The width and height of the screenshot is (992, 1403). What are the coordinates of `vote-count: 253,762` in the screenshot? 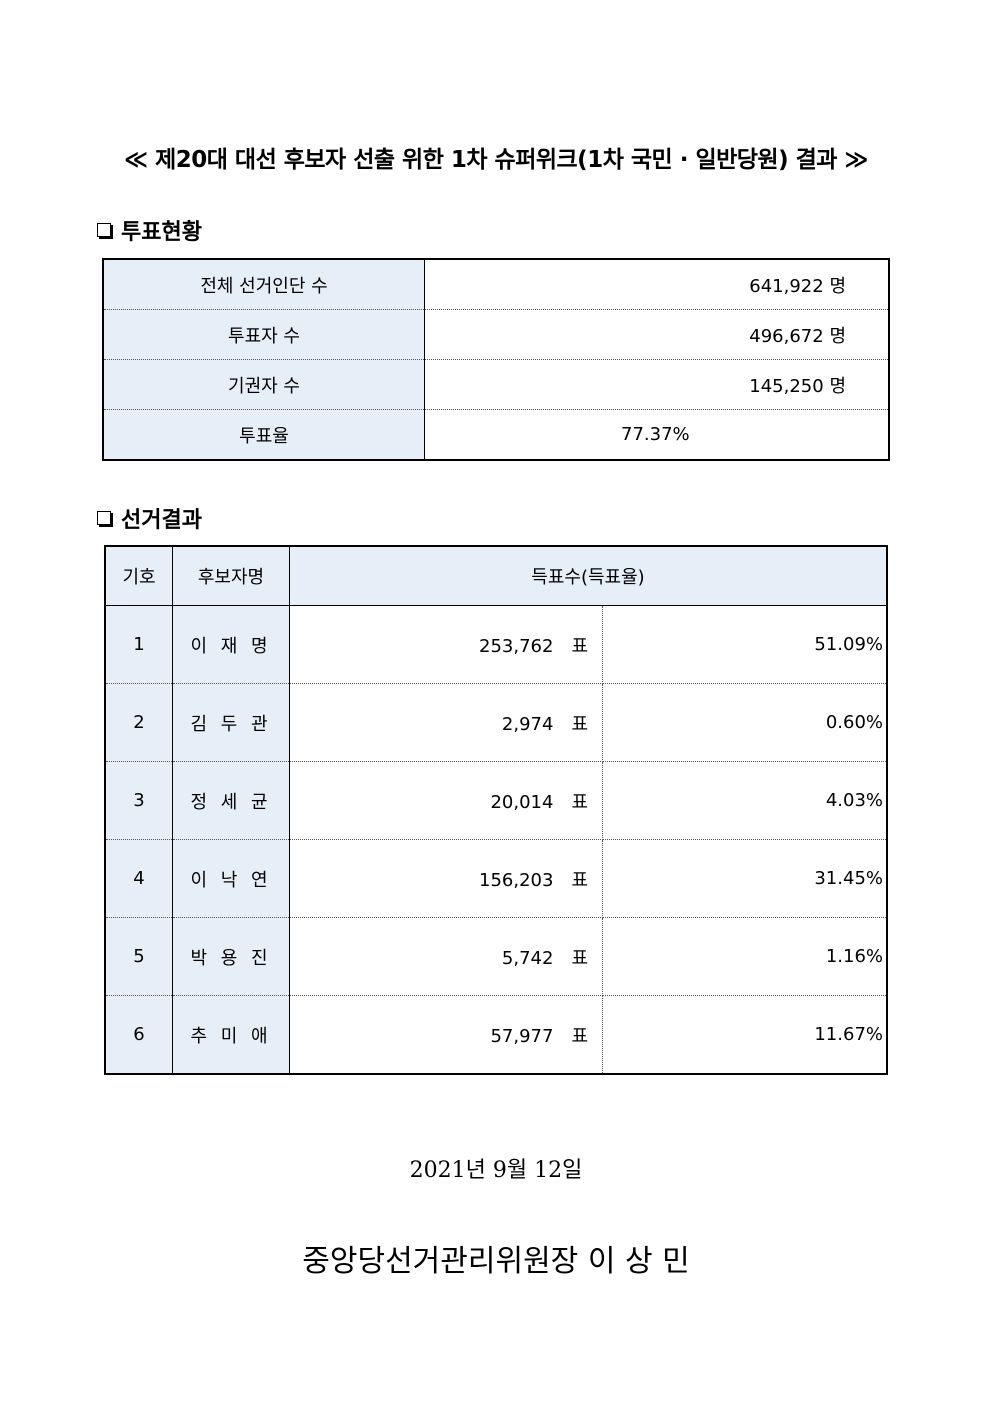 It's located at (516, 646).